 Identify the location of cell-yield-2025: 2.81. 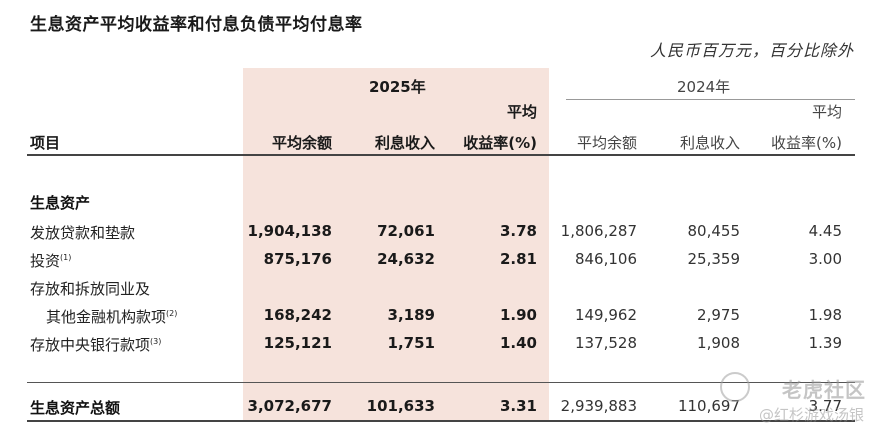
(518, 259).